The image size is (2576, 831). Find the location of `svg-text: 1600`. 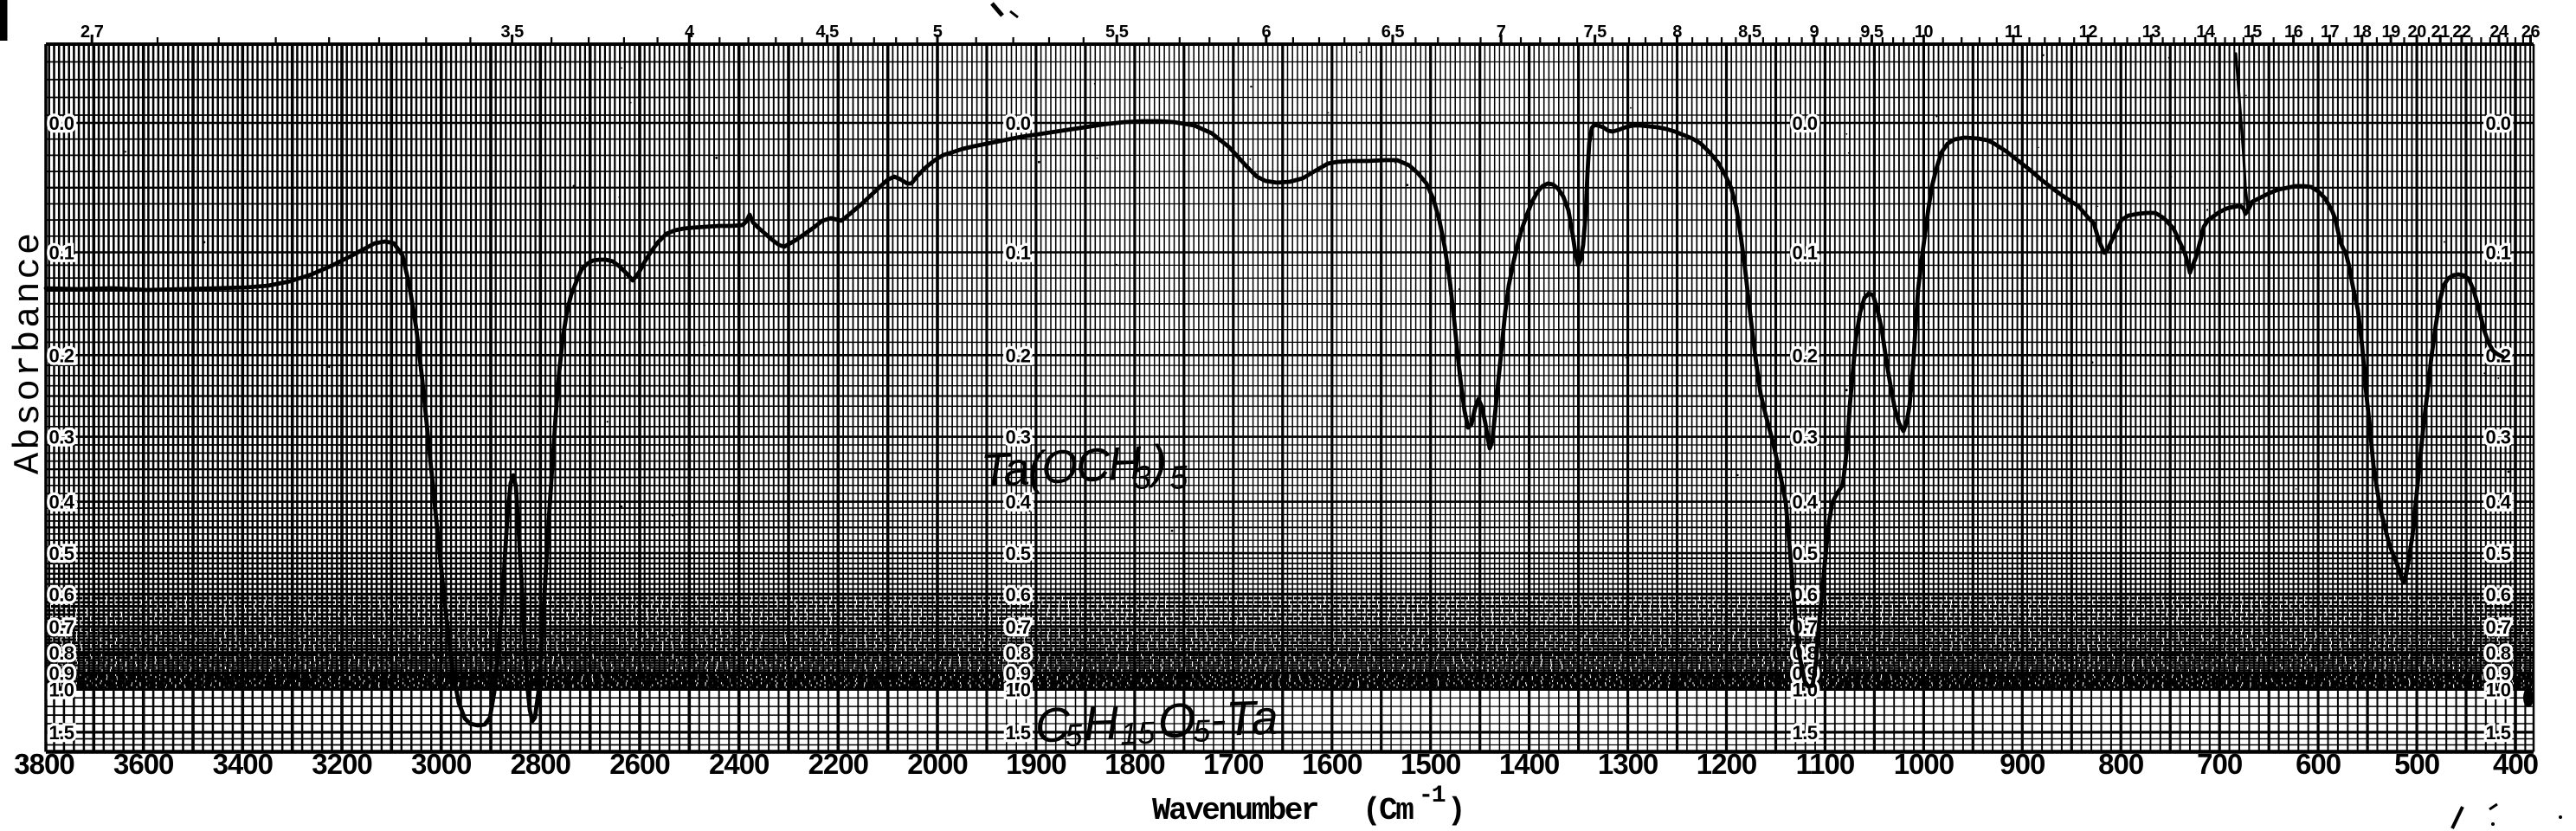

svg-text: 1600 is located at coordinates (1332, 764).